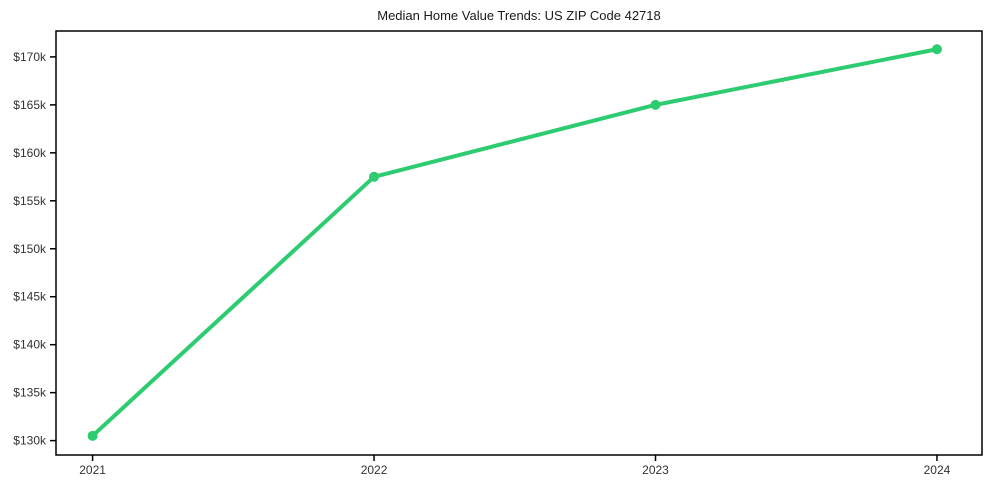 The image size is (990, 490). What do you see at coordinates (92, 470) in the screenshot?
I see `x-tick-label: 2021` at bounding box center [92, 470].